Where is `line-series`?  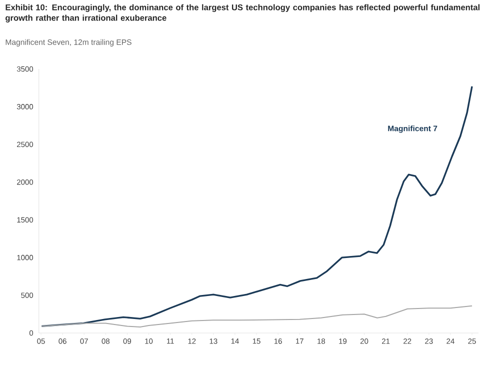 line-series is located at coordinates (257, 316).